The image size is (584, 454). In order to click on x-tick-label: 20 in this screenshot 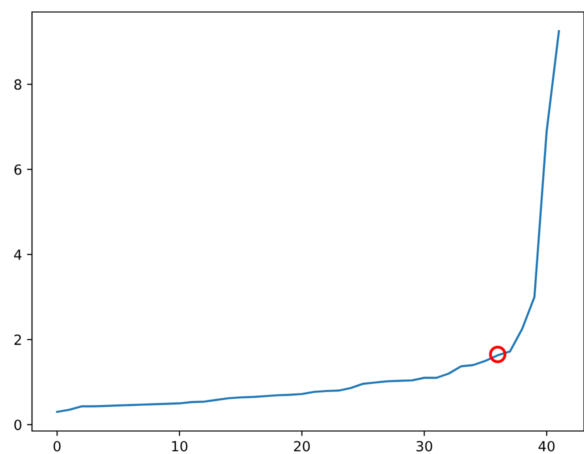, I will do `click(302, 446)`.